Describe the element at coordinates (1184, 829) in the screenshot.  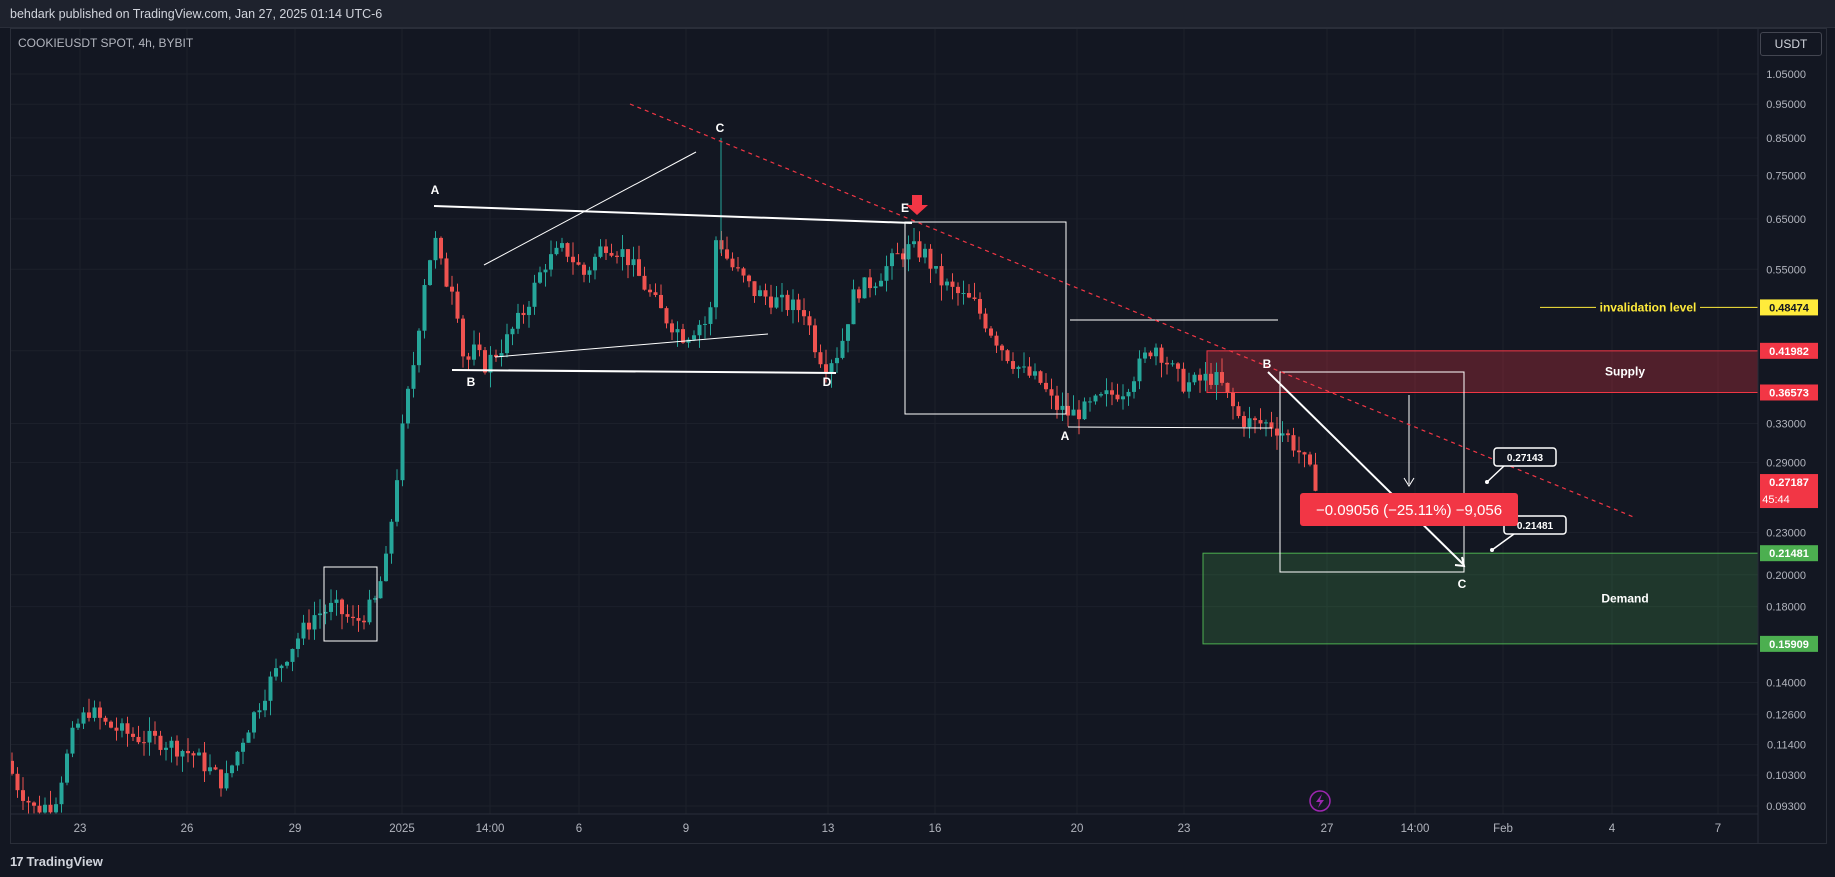
I see `x-tick-label: 23` at that location.